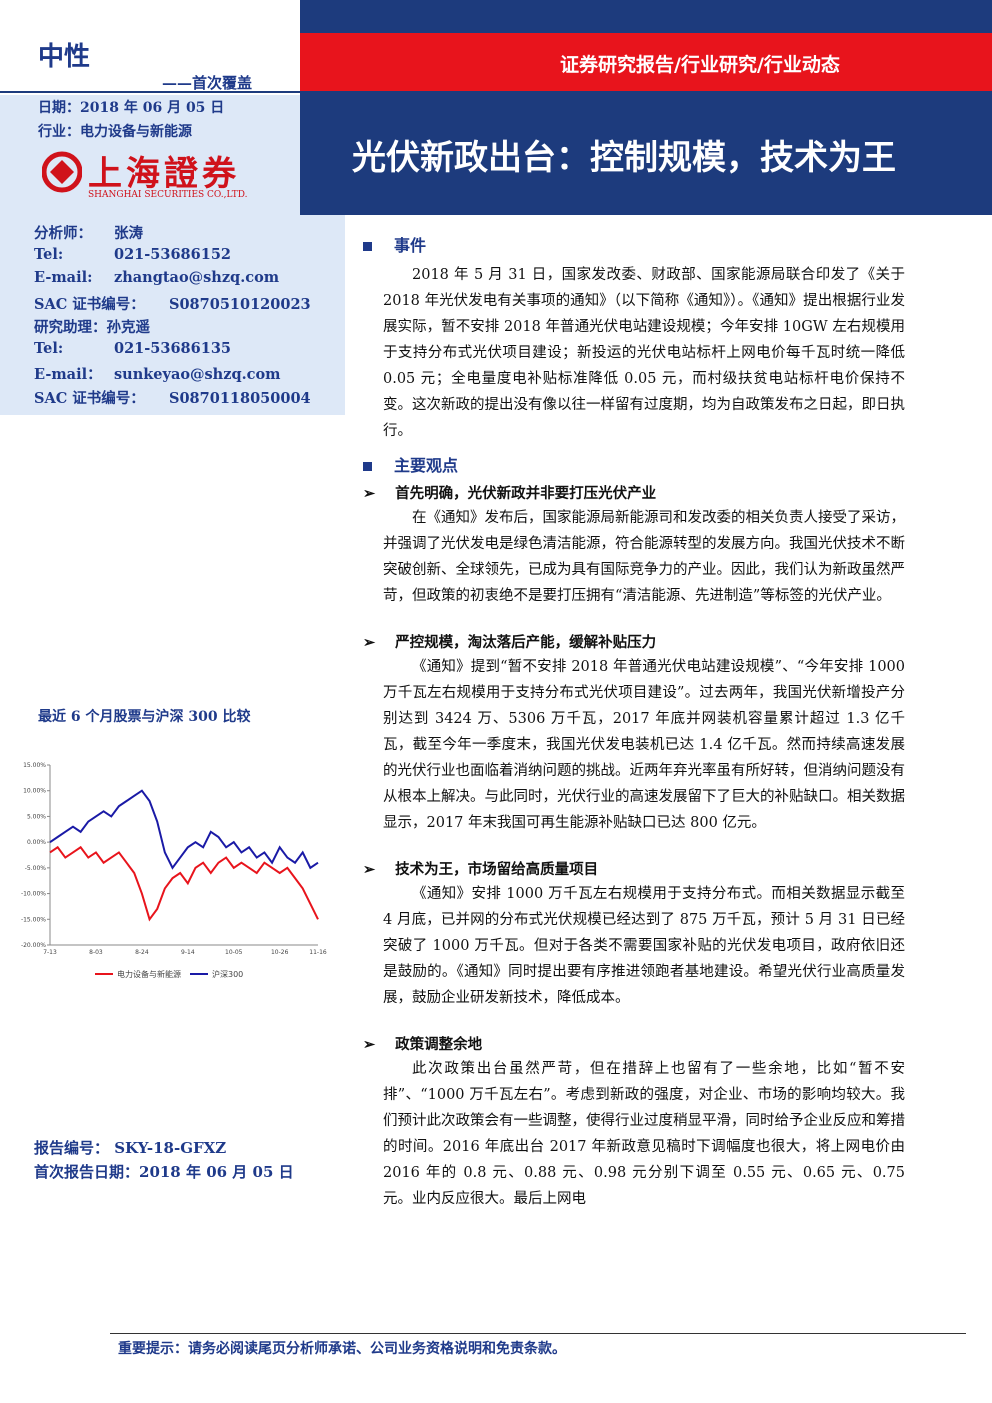  What do you see at coordinates (164, 1172) in the screenshot?
I see `first-date: 首次报告日期：2018 年 06 月 05 日` at bounding box center [164, 1172].